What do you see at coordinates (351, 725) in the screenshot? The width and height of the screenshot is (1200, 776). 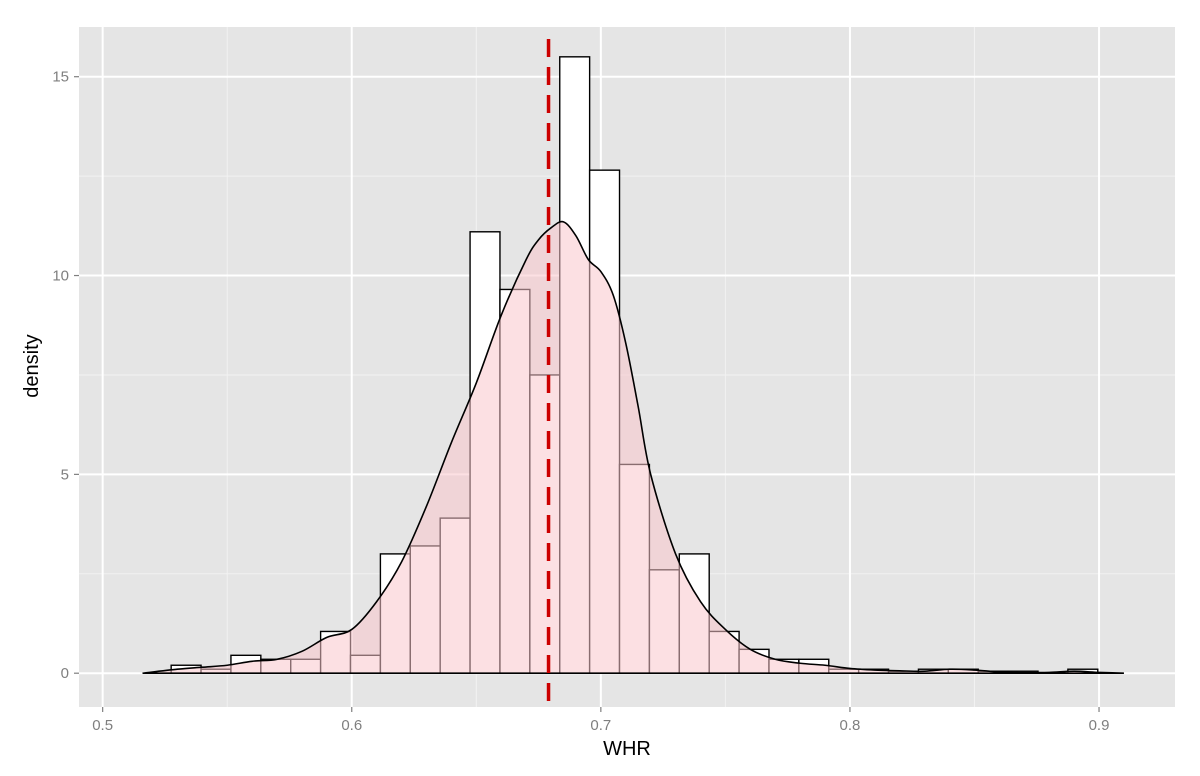 I see `x-tick-label: 0.6` at bounding box center [351, 725].